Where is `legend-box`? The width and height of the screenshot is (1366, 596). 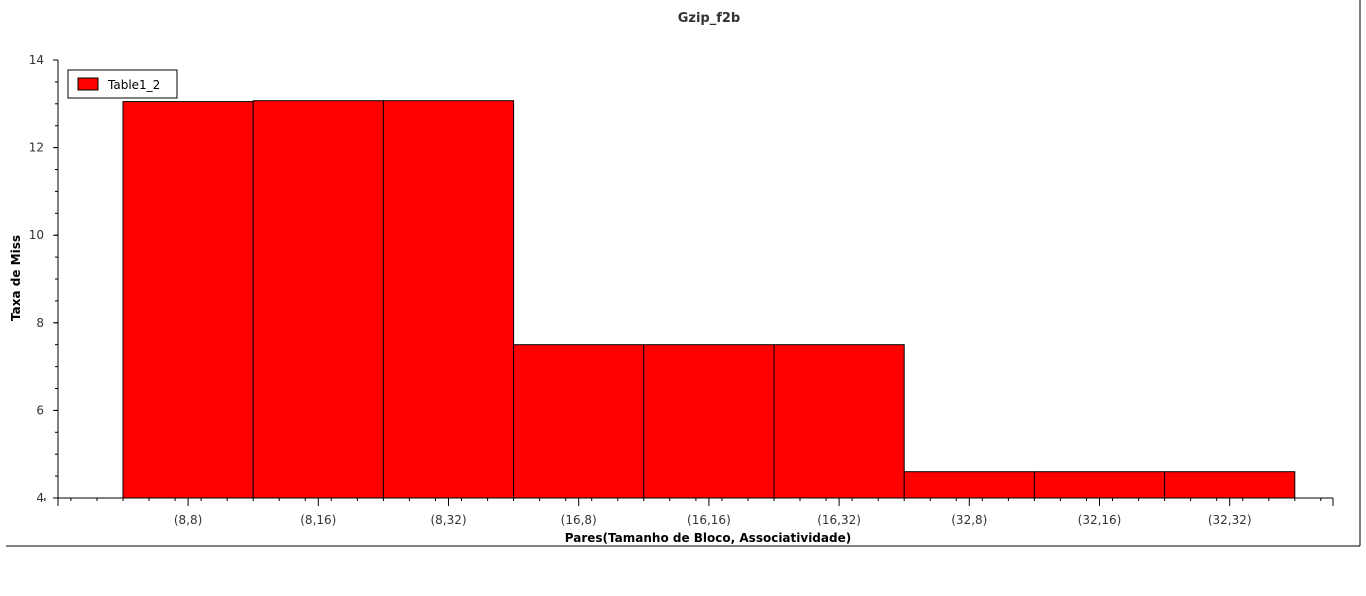 legend-box is located at coordinates (122, 84).